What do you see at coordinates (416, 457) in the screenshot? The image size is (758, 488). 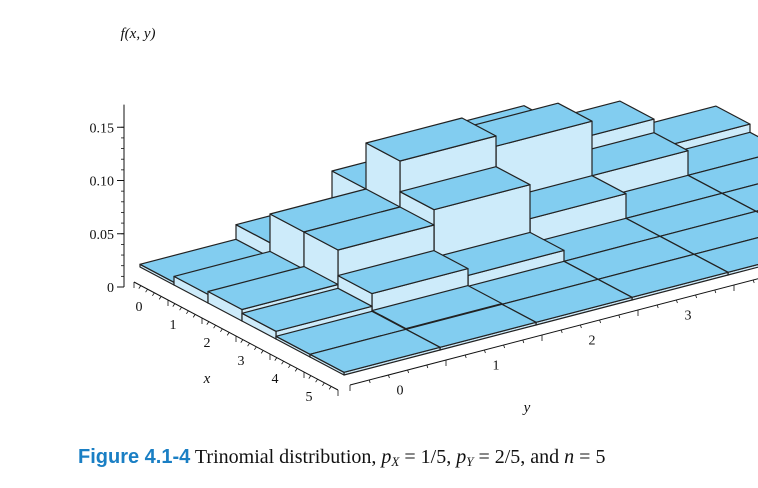 I see `caption-px: pX = 1/5,` at bounding box center [416, 457].